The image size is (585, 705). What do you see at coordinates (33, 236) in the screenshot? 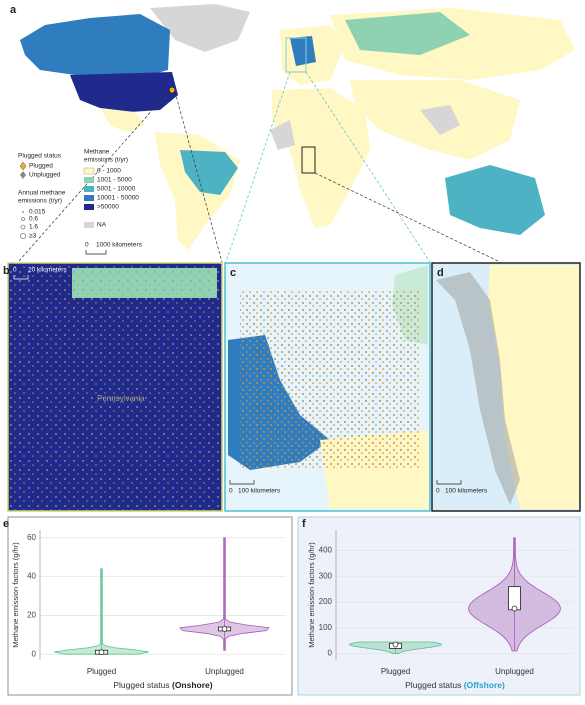
I see `legend-item: ≥3` at bounding box center [33, 236].